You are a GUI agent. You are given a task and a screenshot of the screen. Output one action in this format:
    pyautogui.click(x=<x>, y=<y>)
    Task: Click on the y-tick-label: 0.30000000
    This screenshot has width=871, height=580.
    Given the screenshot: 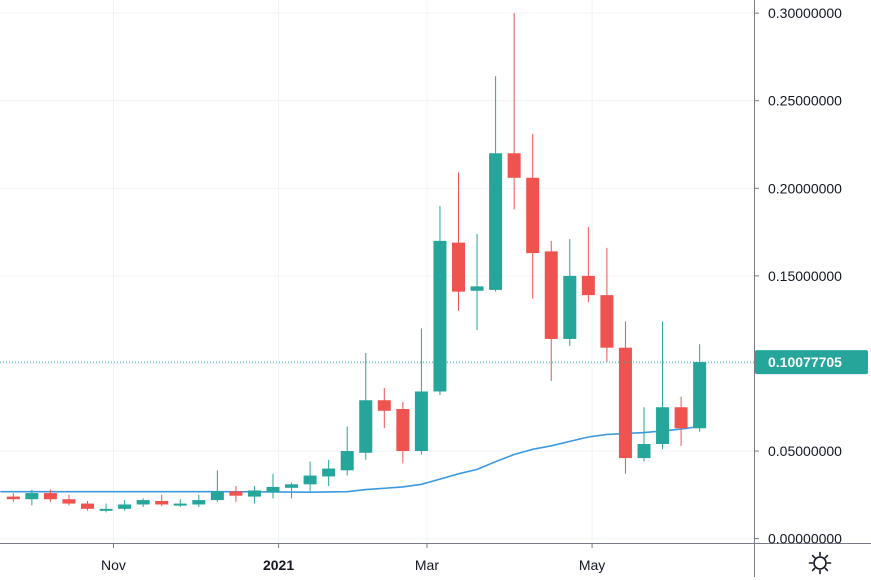 What is the action you would take?
    pyautogui.click(x=805, y=13)
    